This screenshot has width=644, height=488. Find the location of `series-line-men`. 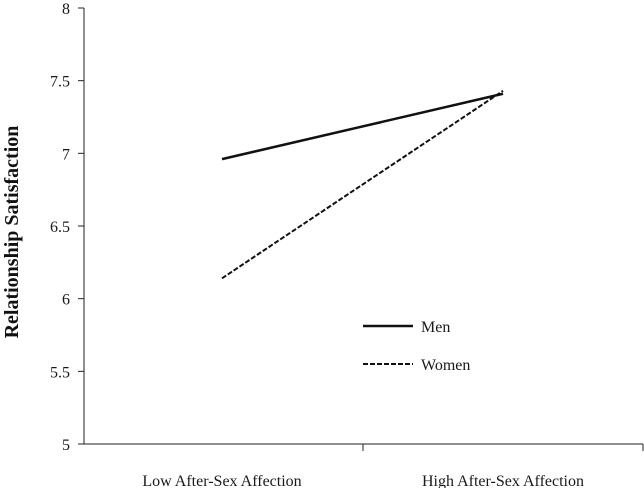

series-line-men is located at coordinates (362, 126).